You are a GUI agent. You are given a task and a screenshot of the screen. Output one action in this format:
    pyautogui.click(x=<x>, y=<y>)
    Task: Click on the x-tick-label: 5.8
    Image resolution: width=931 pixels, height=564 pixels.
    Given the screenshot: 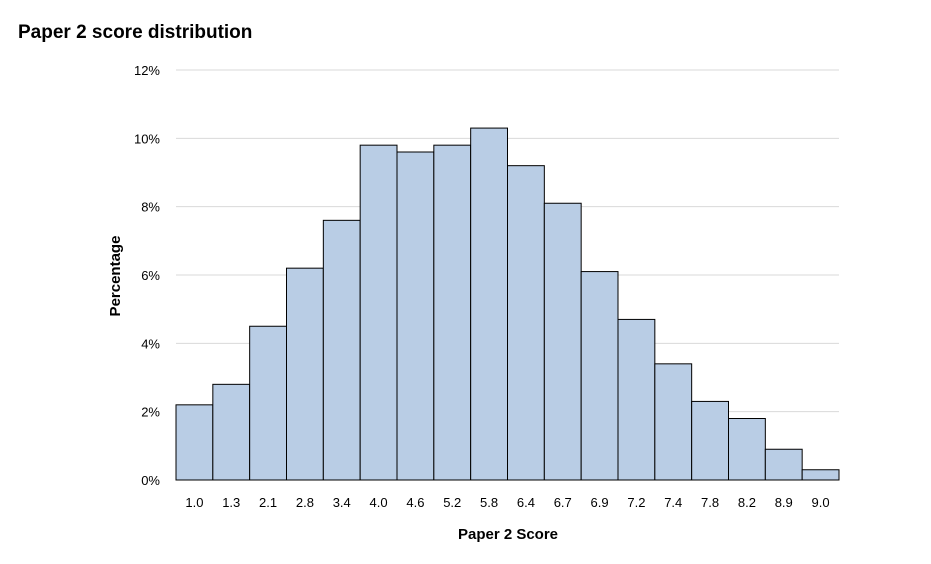 What is the action you would take?
    pyautogui.click(x=489, y=502)
    